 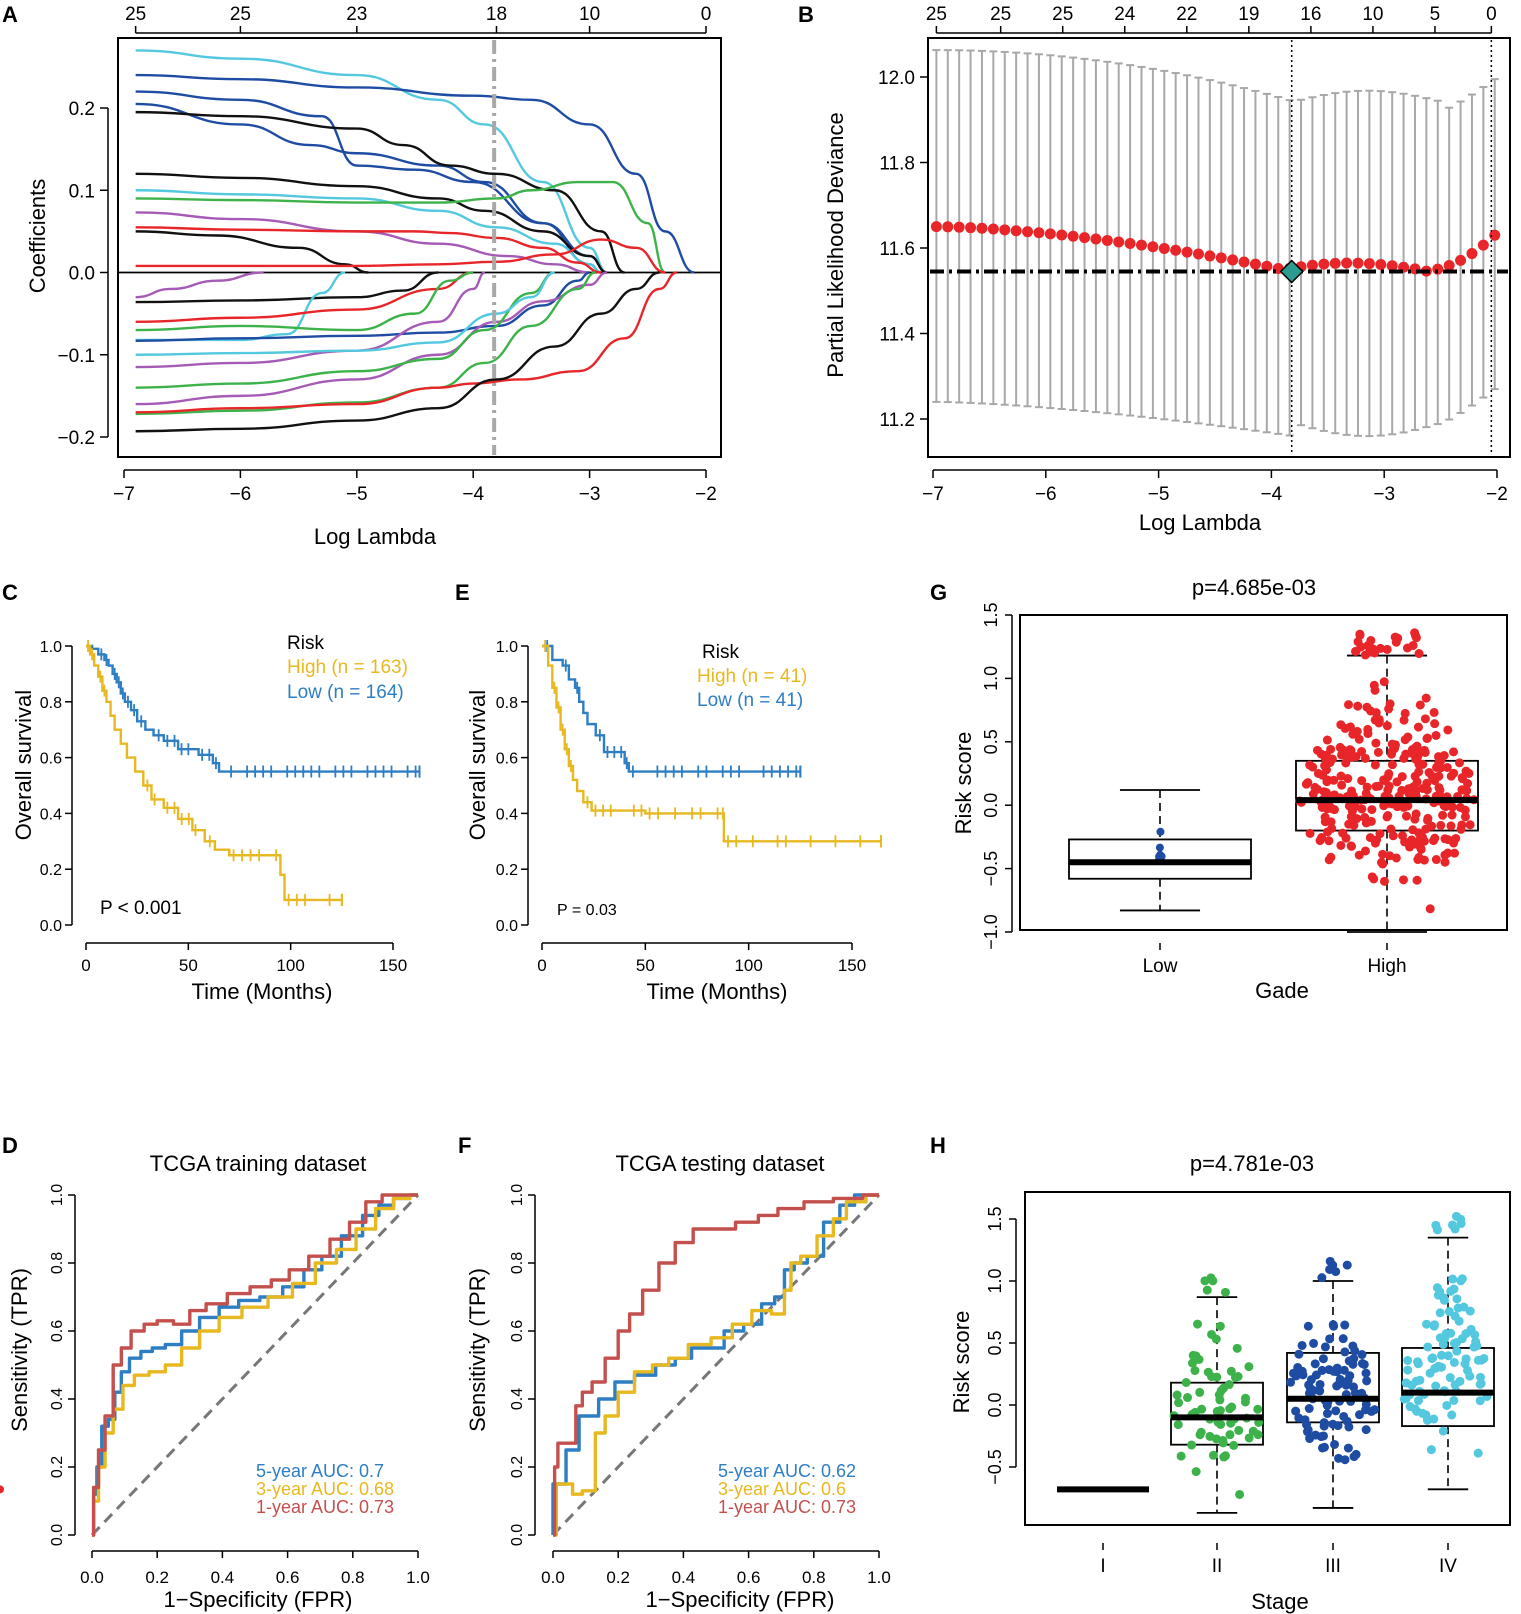 I want to click on panel-h-frame, so click(x=1267, y=1358).